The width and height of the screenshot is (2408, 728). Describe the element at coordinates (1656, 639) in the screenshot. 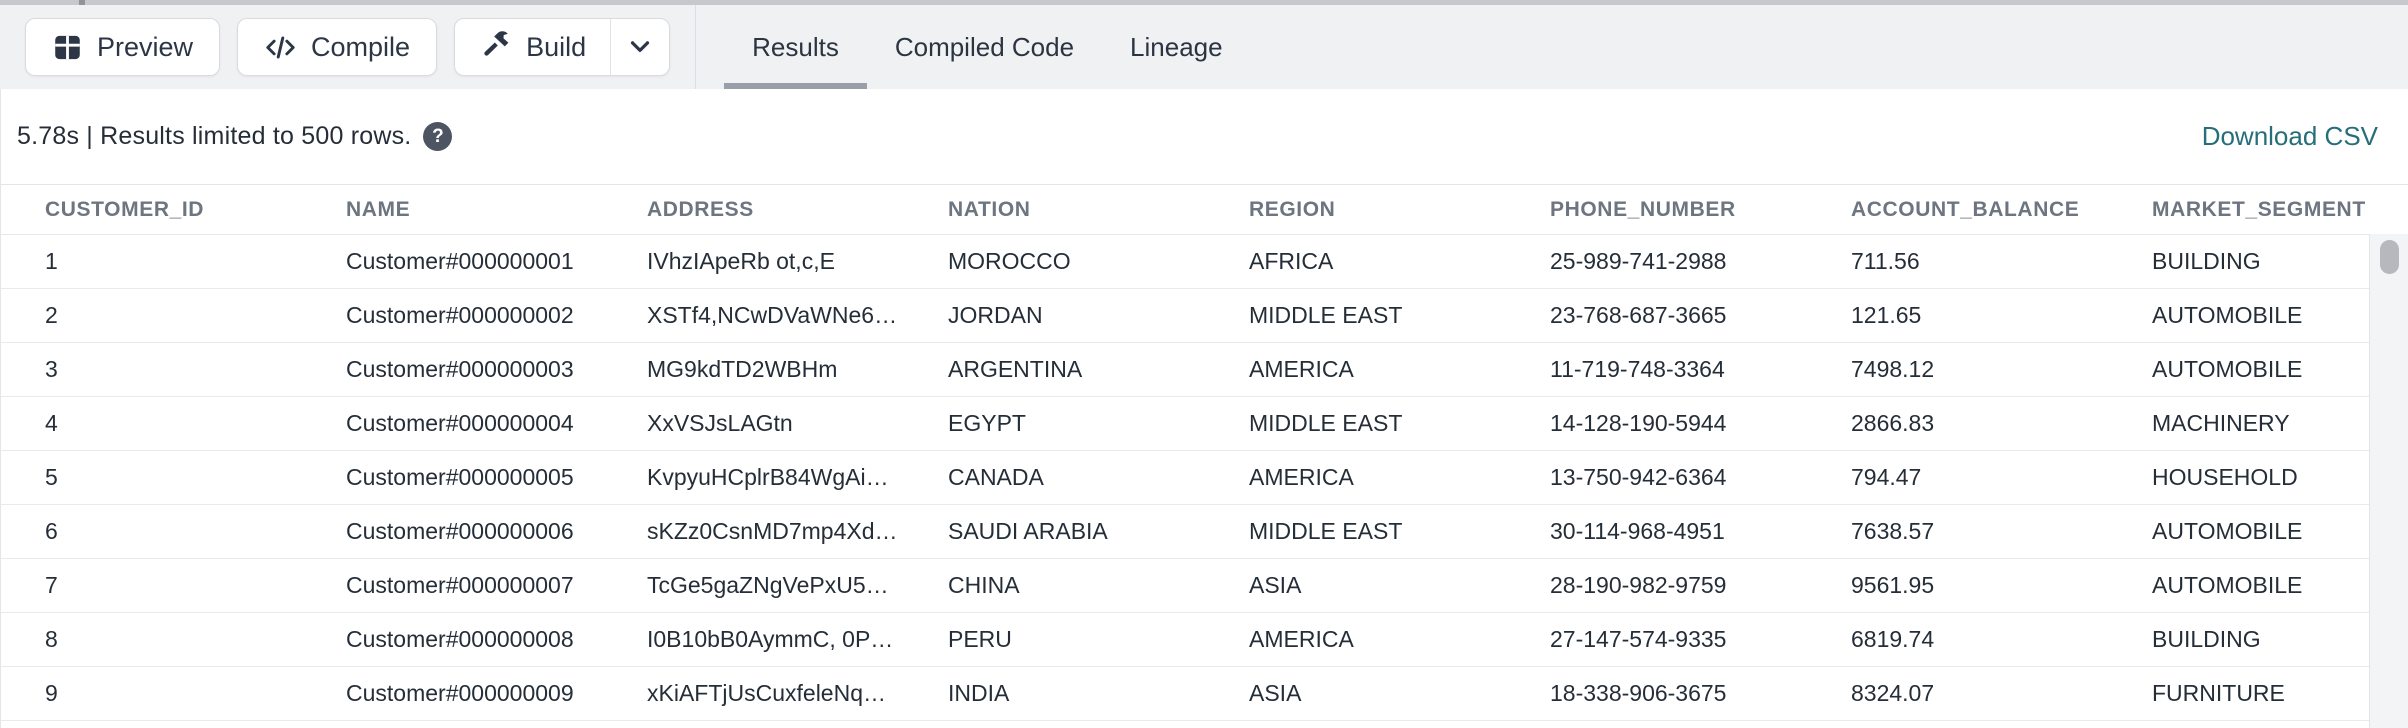

I see `table-cell: 27-147-574-9335` at that location.